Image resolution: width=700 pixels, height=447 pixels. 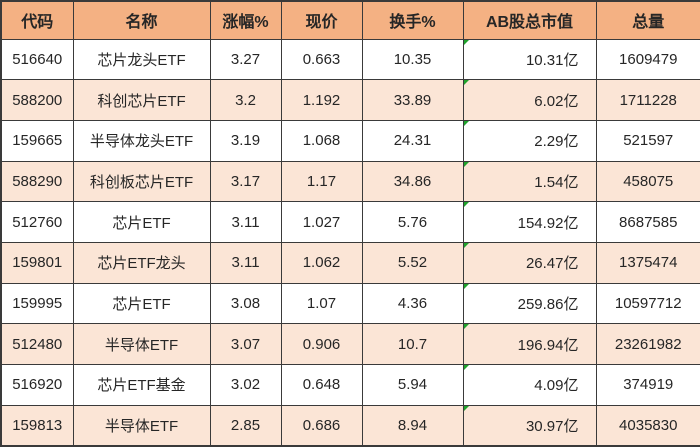 I want to click on cell-value: 154.92亿, so click(x=548, y=223).